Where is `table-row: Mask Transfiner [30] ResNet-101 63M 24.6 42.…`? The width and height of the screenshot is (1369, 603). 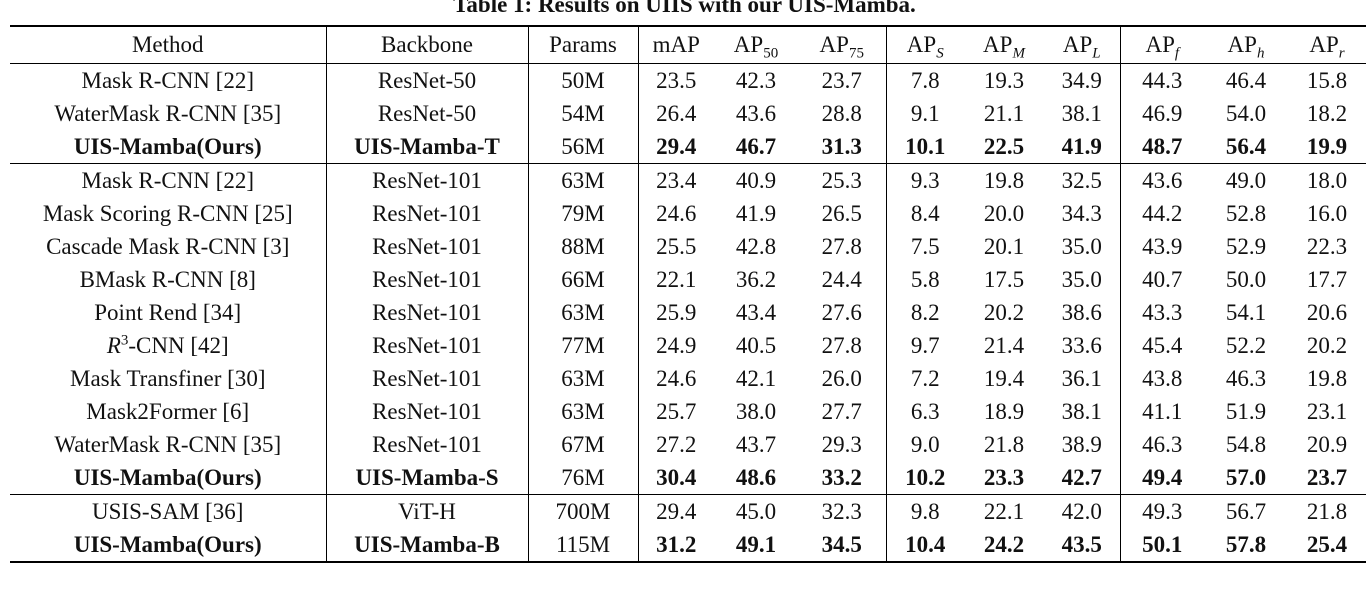 table-row: Mask Transfiner [30] ResNet-101 63M 24.6 42.… is located at coordinates (688, 378).